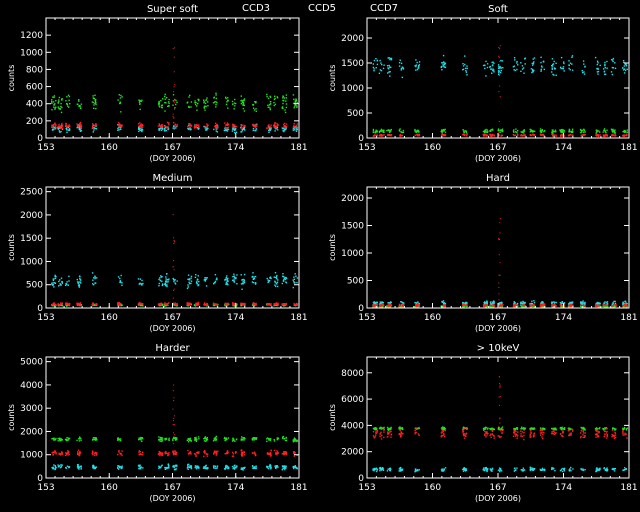  I want to click on series-ccd5, so click(174, 103).